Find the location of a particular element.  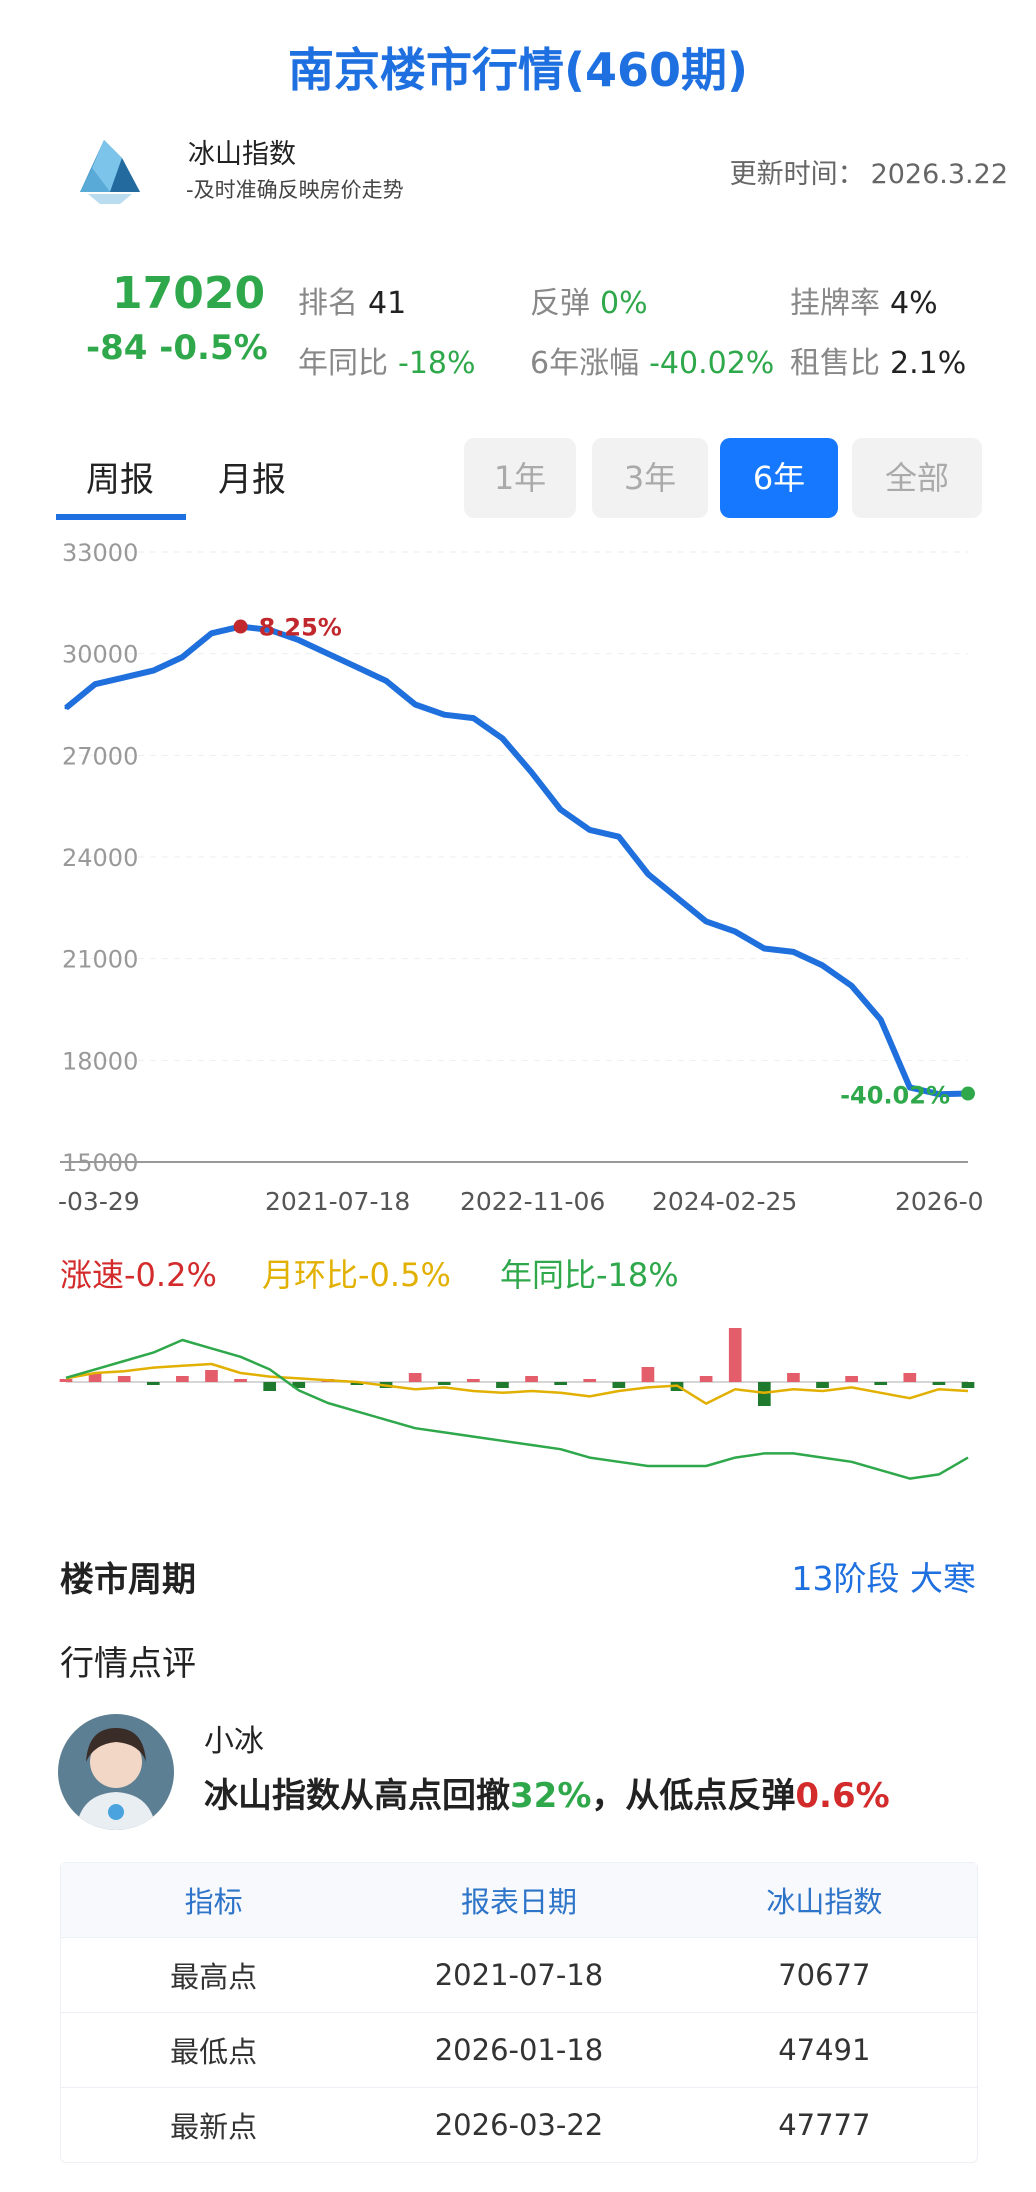

range-all-button: 全部 is located at coordinates (917, 478).